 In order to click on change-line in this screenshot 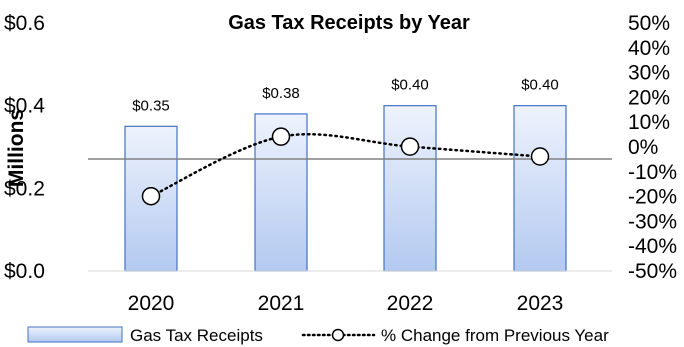, I will do `click(345, 165)`.